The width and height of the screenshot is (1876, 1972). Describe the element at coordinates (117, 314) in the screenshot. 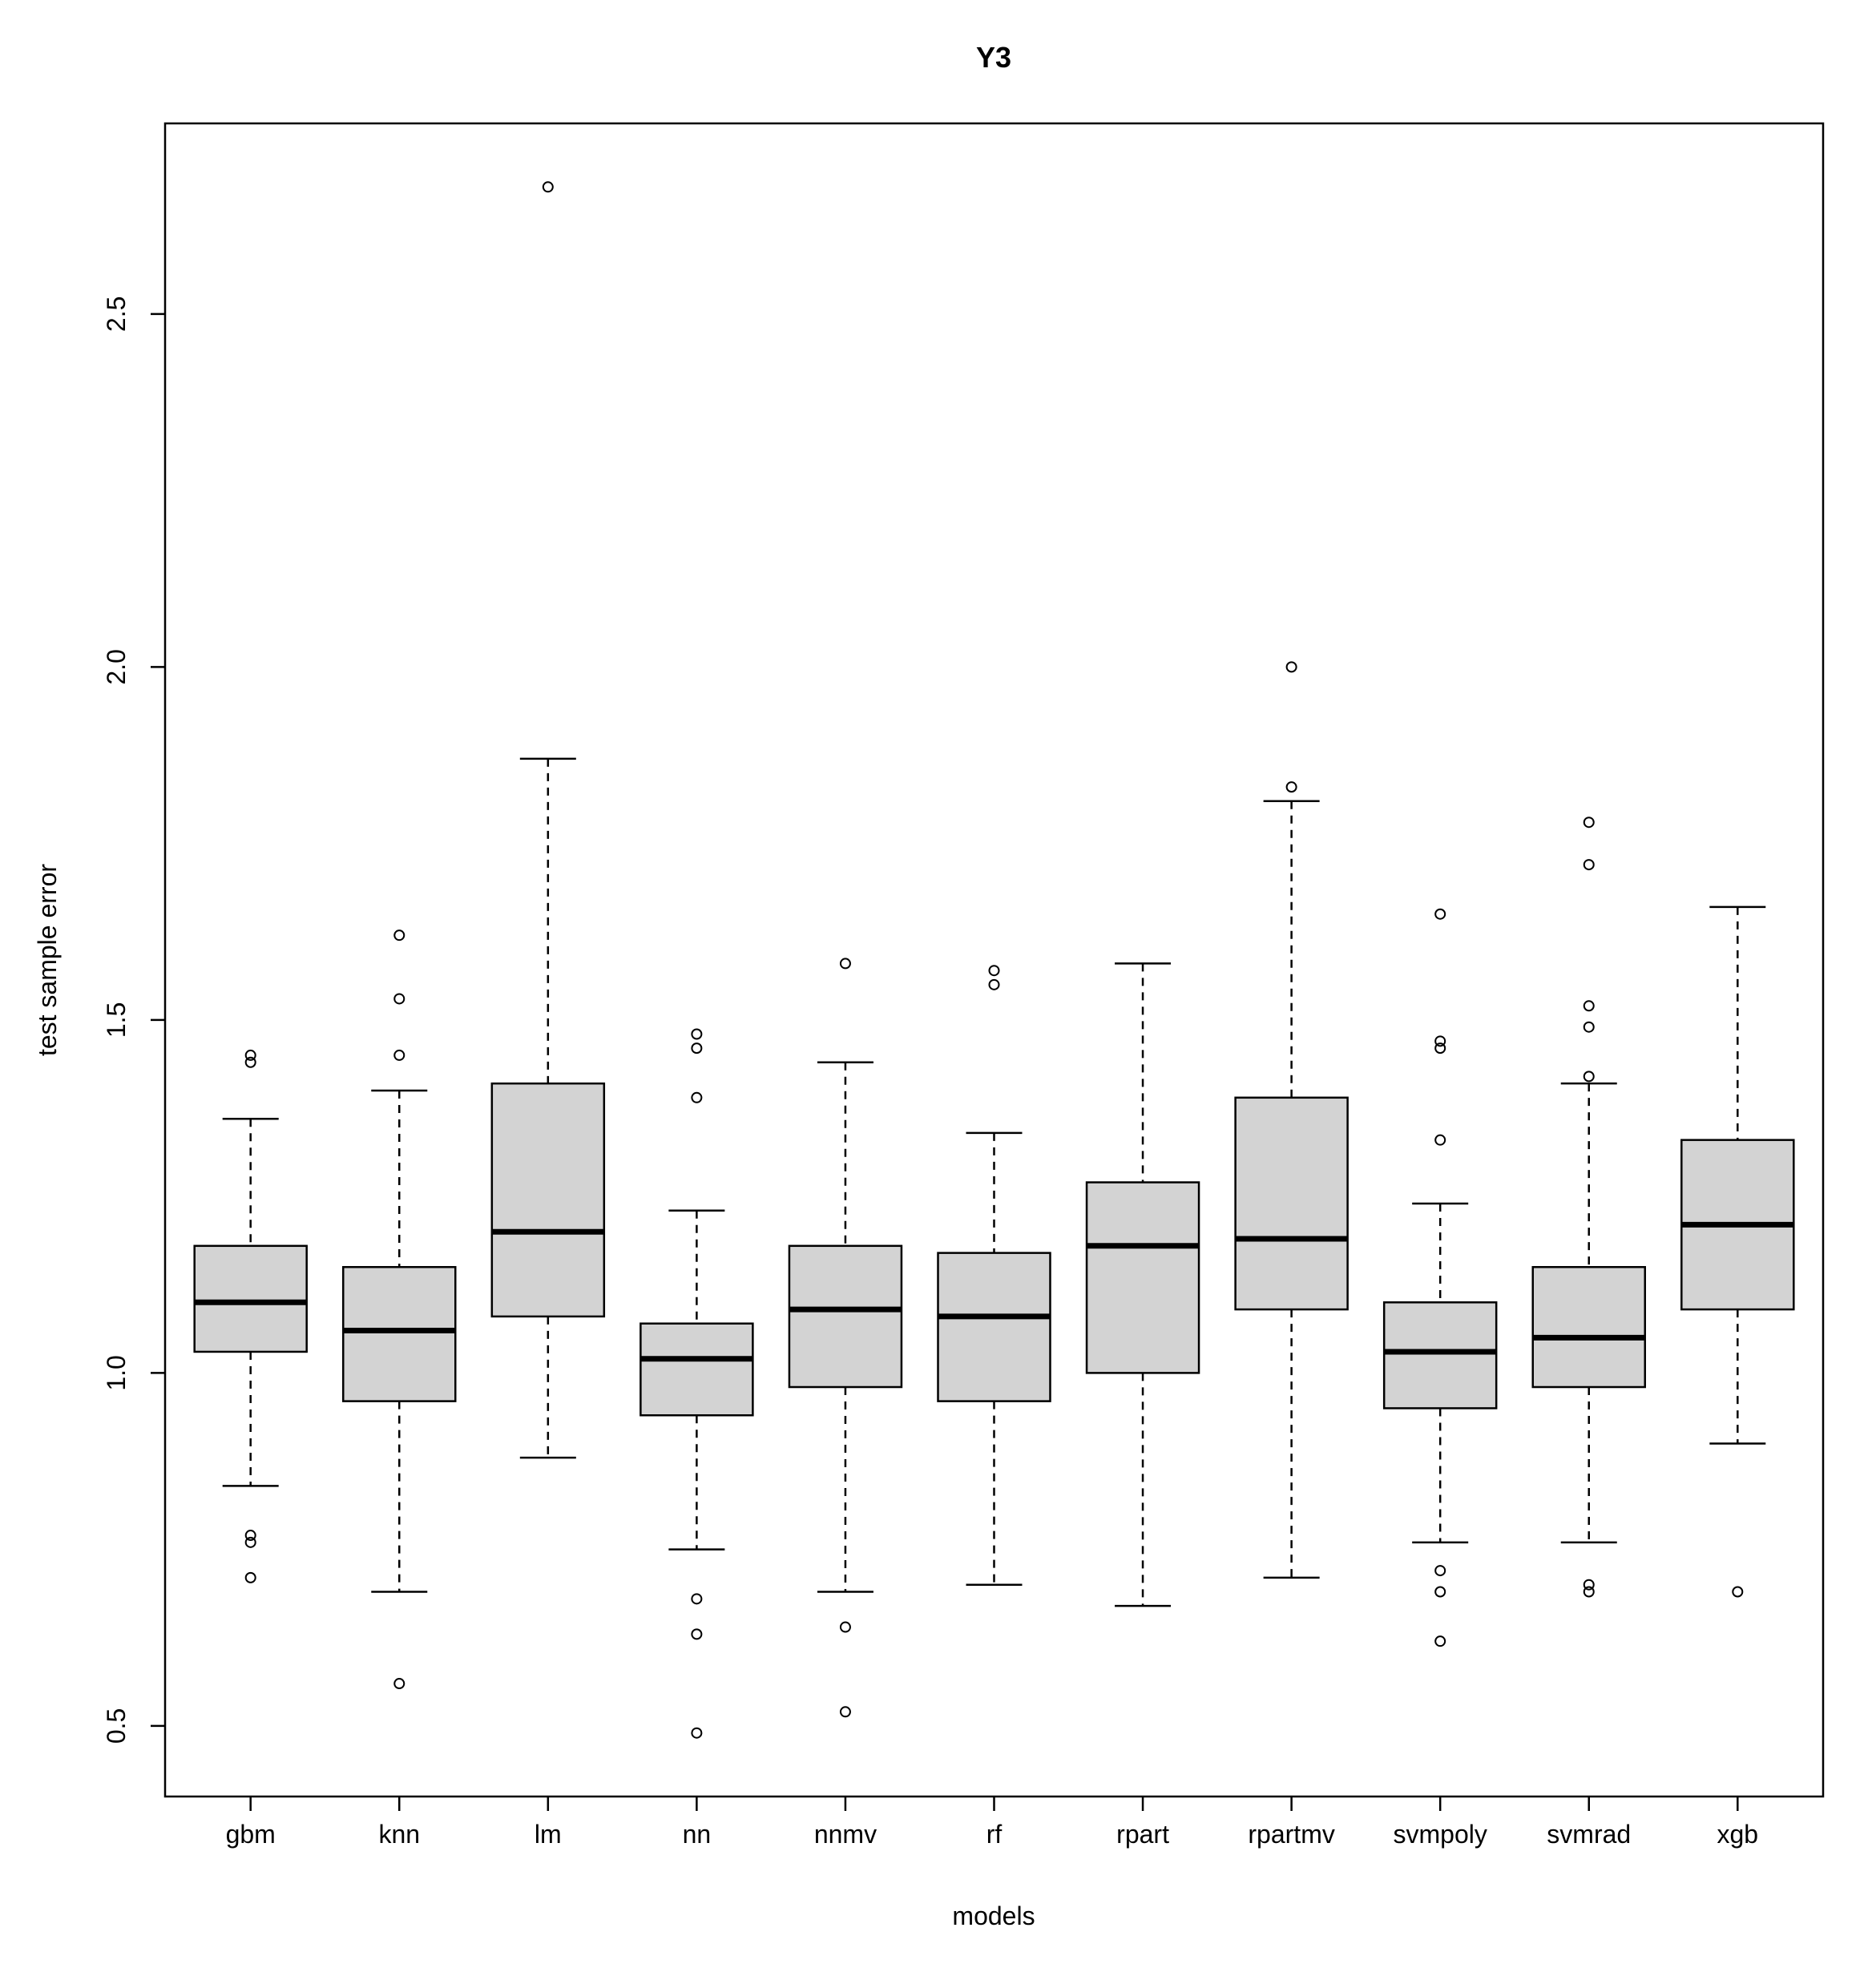

I see `y-tick-label: 2.5` at that location.